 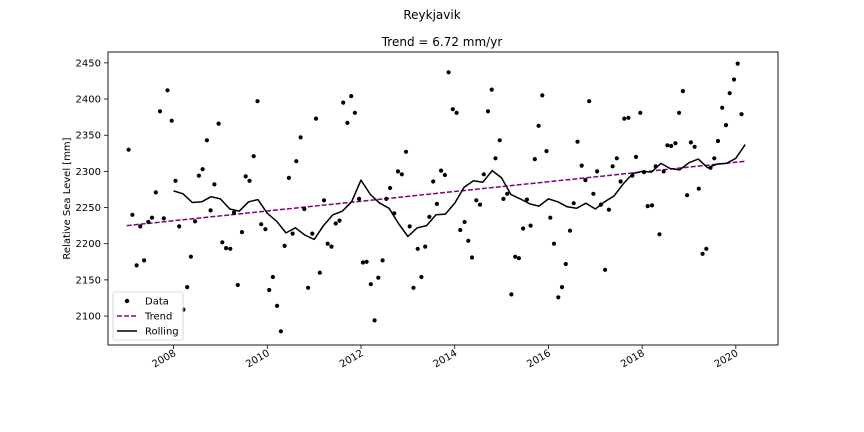 I want to click on y-tick-label: 2250, so click(x=88, y=208).